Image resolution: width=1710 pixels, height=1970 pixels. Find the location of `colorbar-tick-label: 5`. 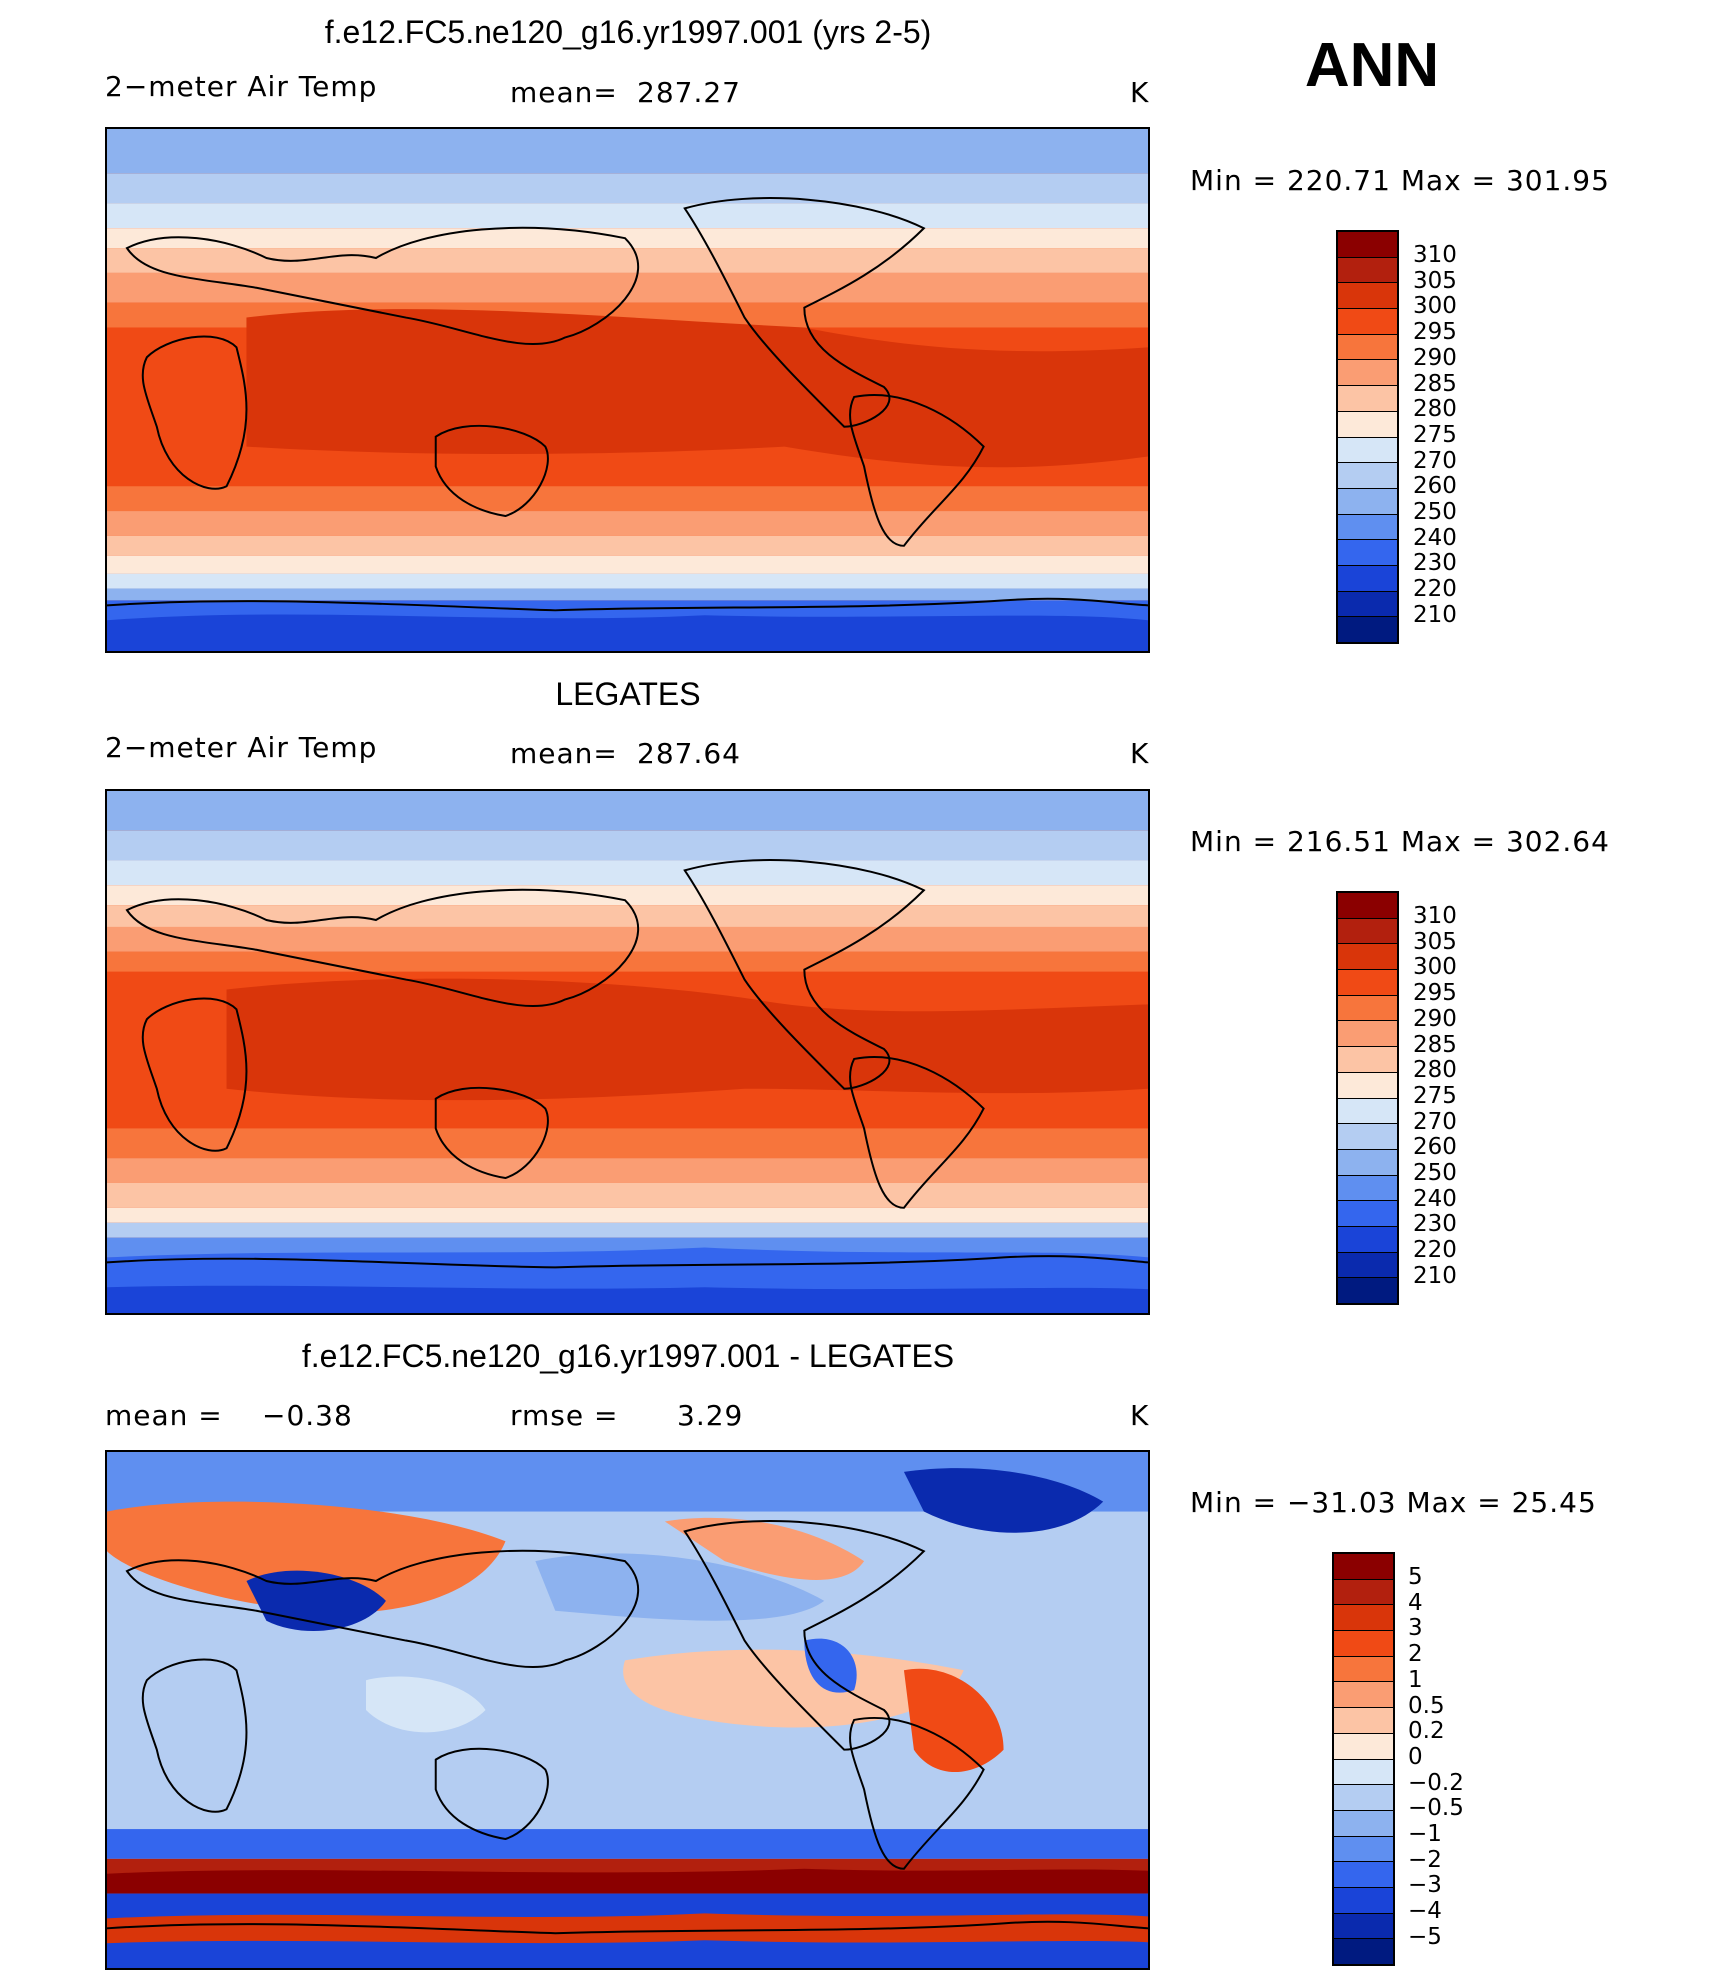

colorbar-tick-label: 5 is located at coordinates (1415, 1577).